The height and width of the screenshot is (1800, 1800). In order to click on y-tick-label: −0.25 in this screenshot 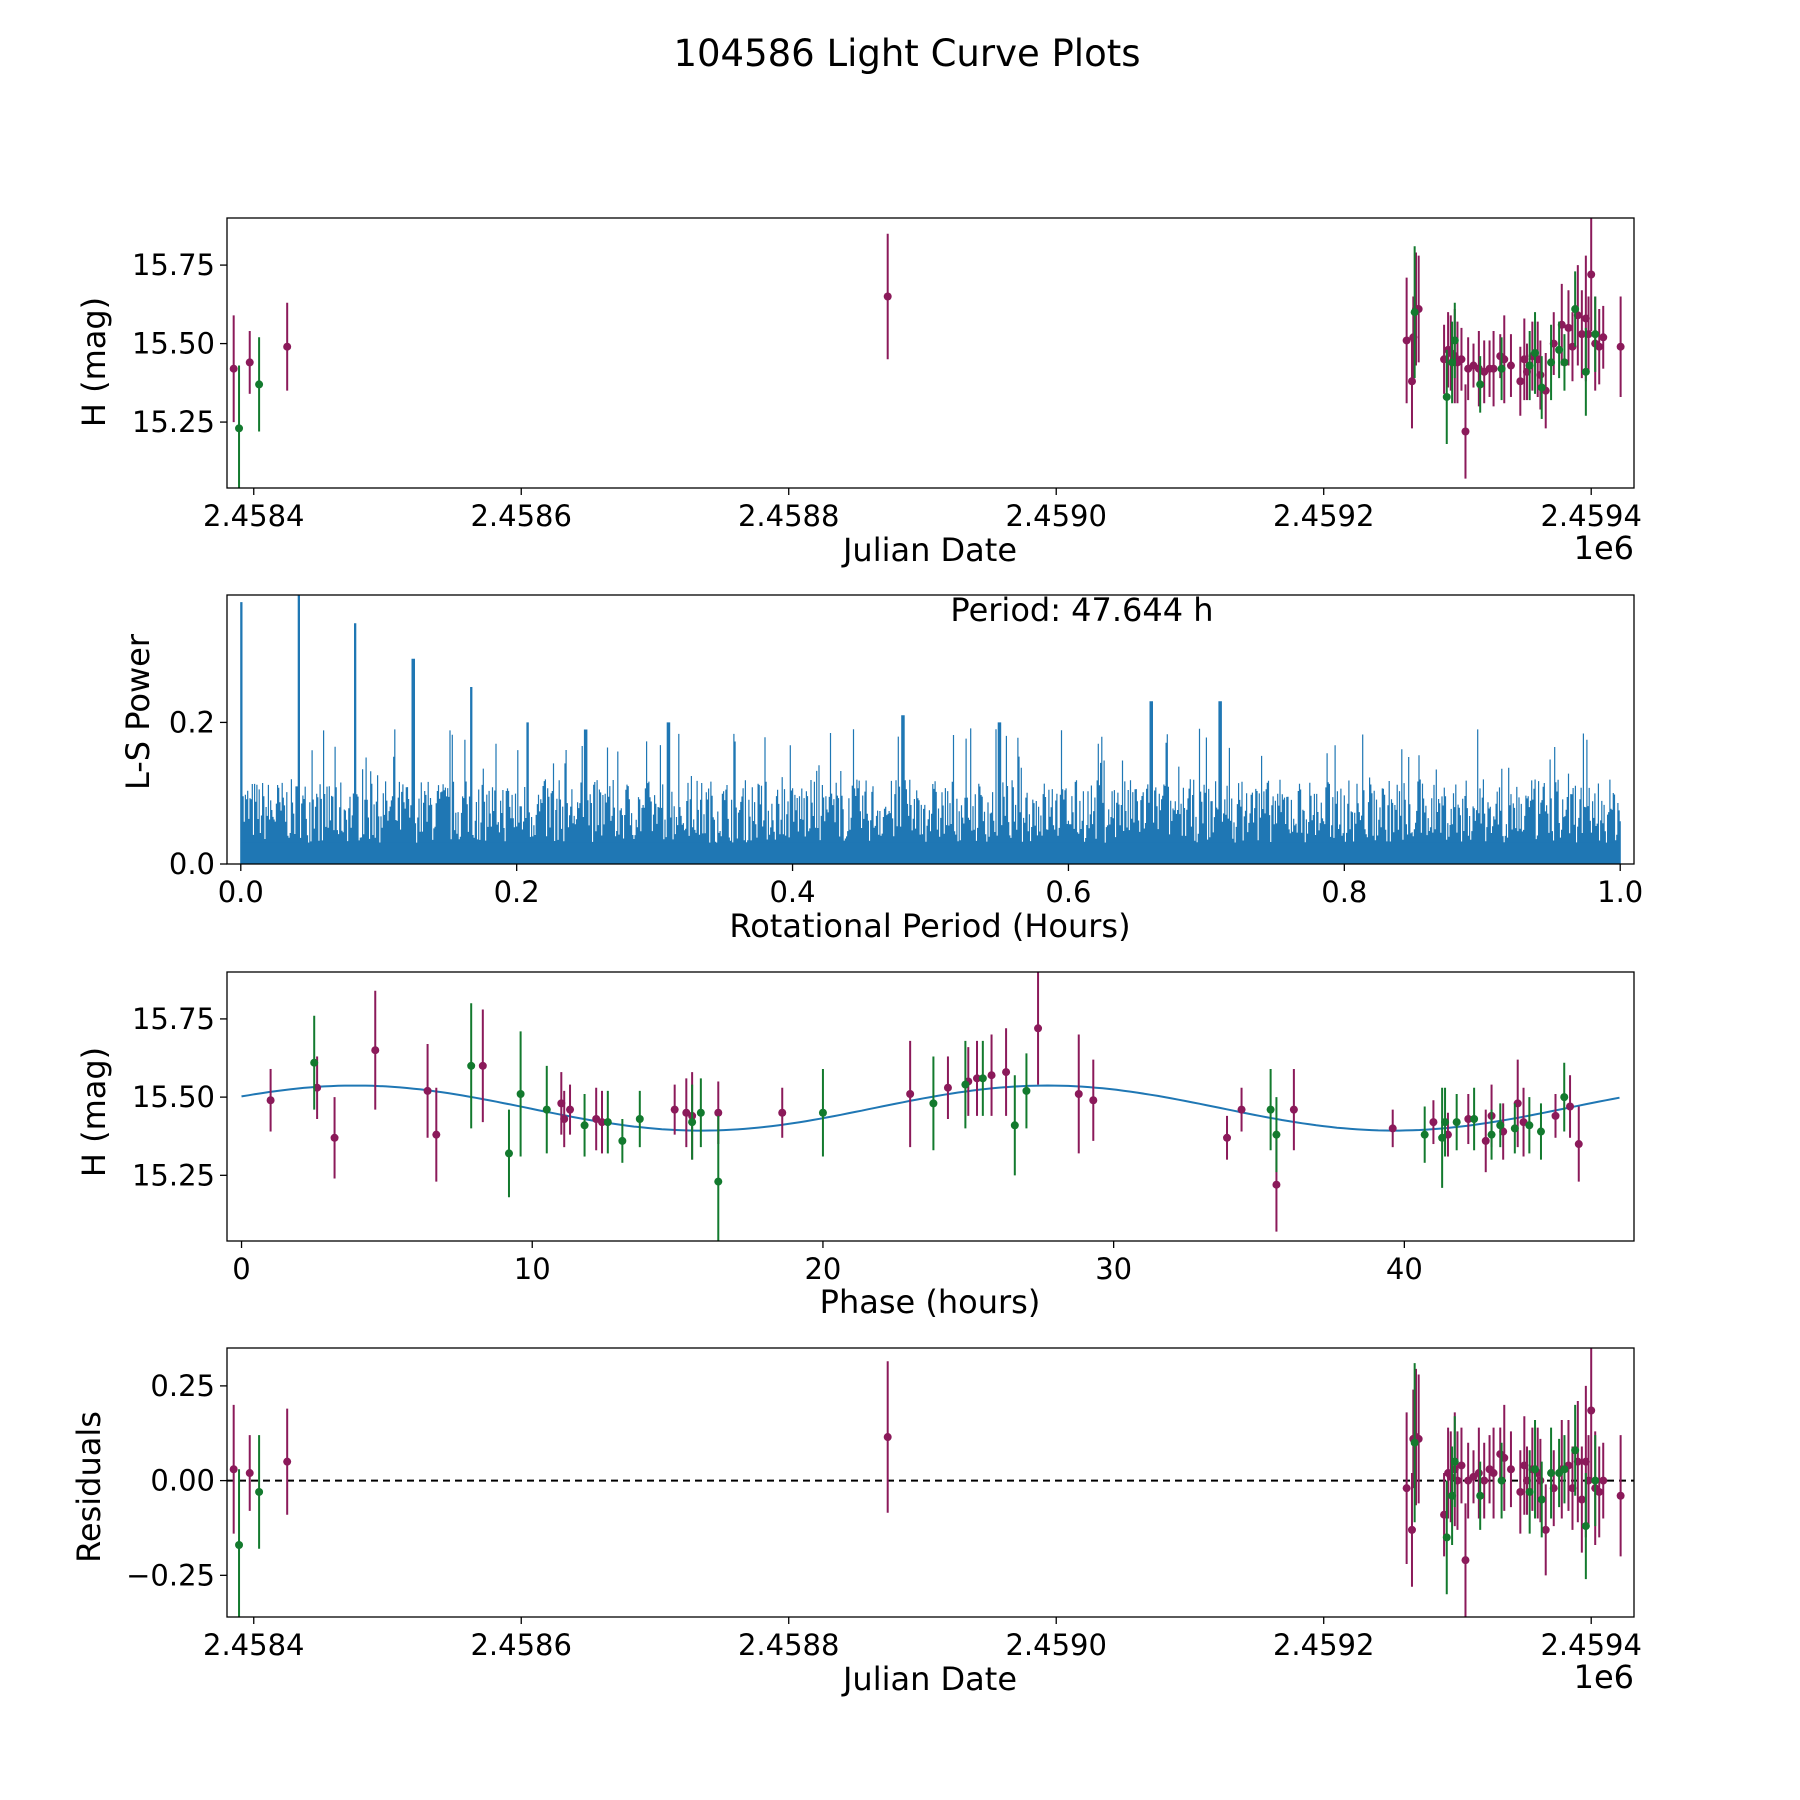, I will do `click(170, 1575)`.